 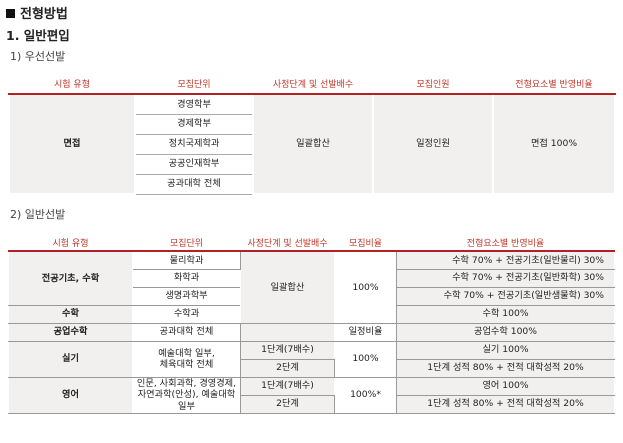 I want to click on exam-type-cell: 영어, so click(x=70, y=395).